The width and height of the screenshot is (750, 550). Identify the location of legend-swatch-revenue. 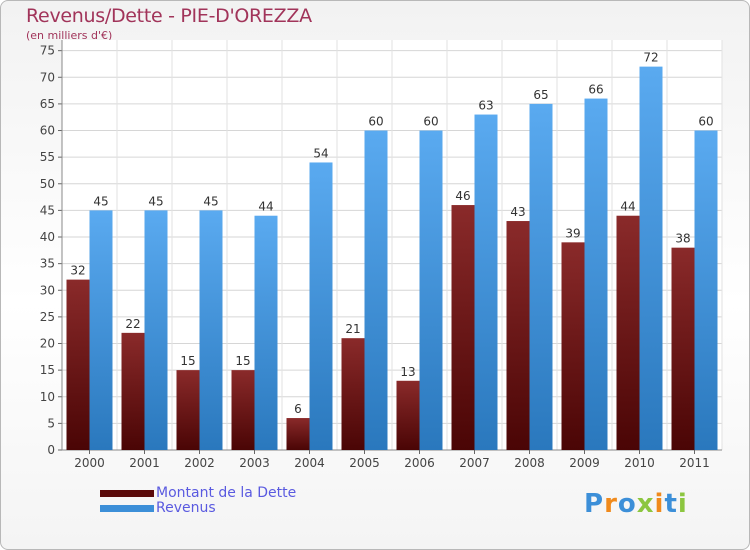
(127, 508).